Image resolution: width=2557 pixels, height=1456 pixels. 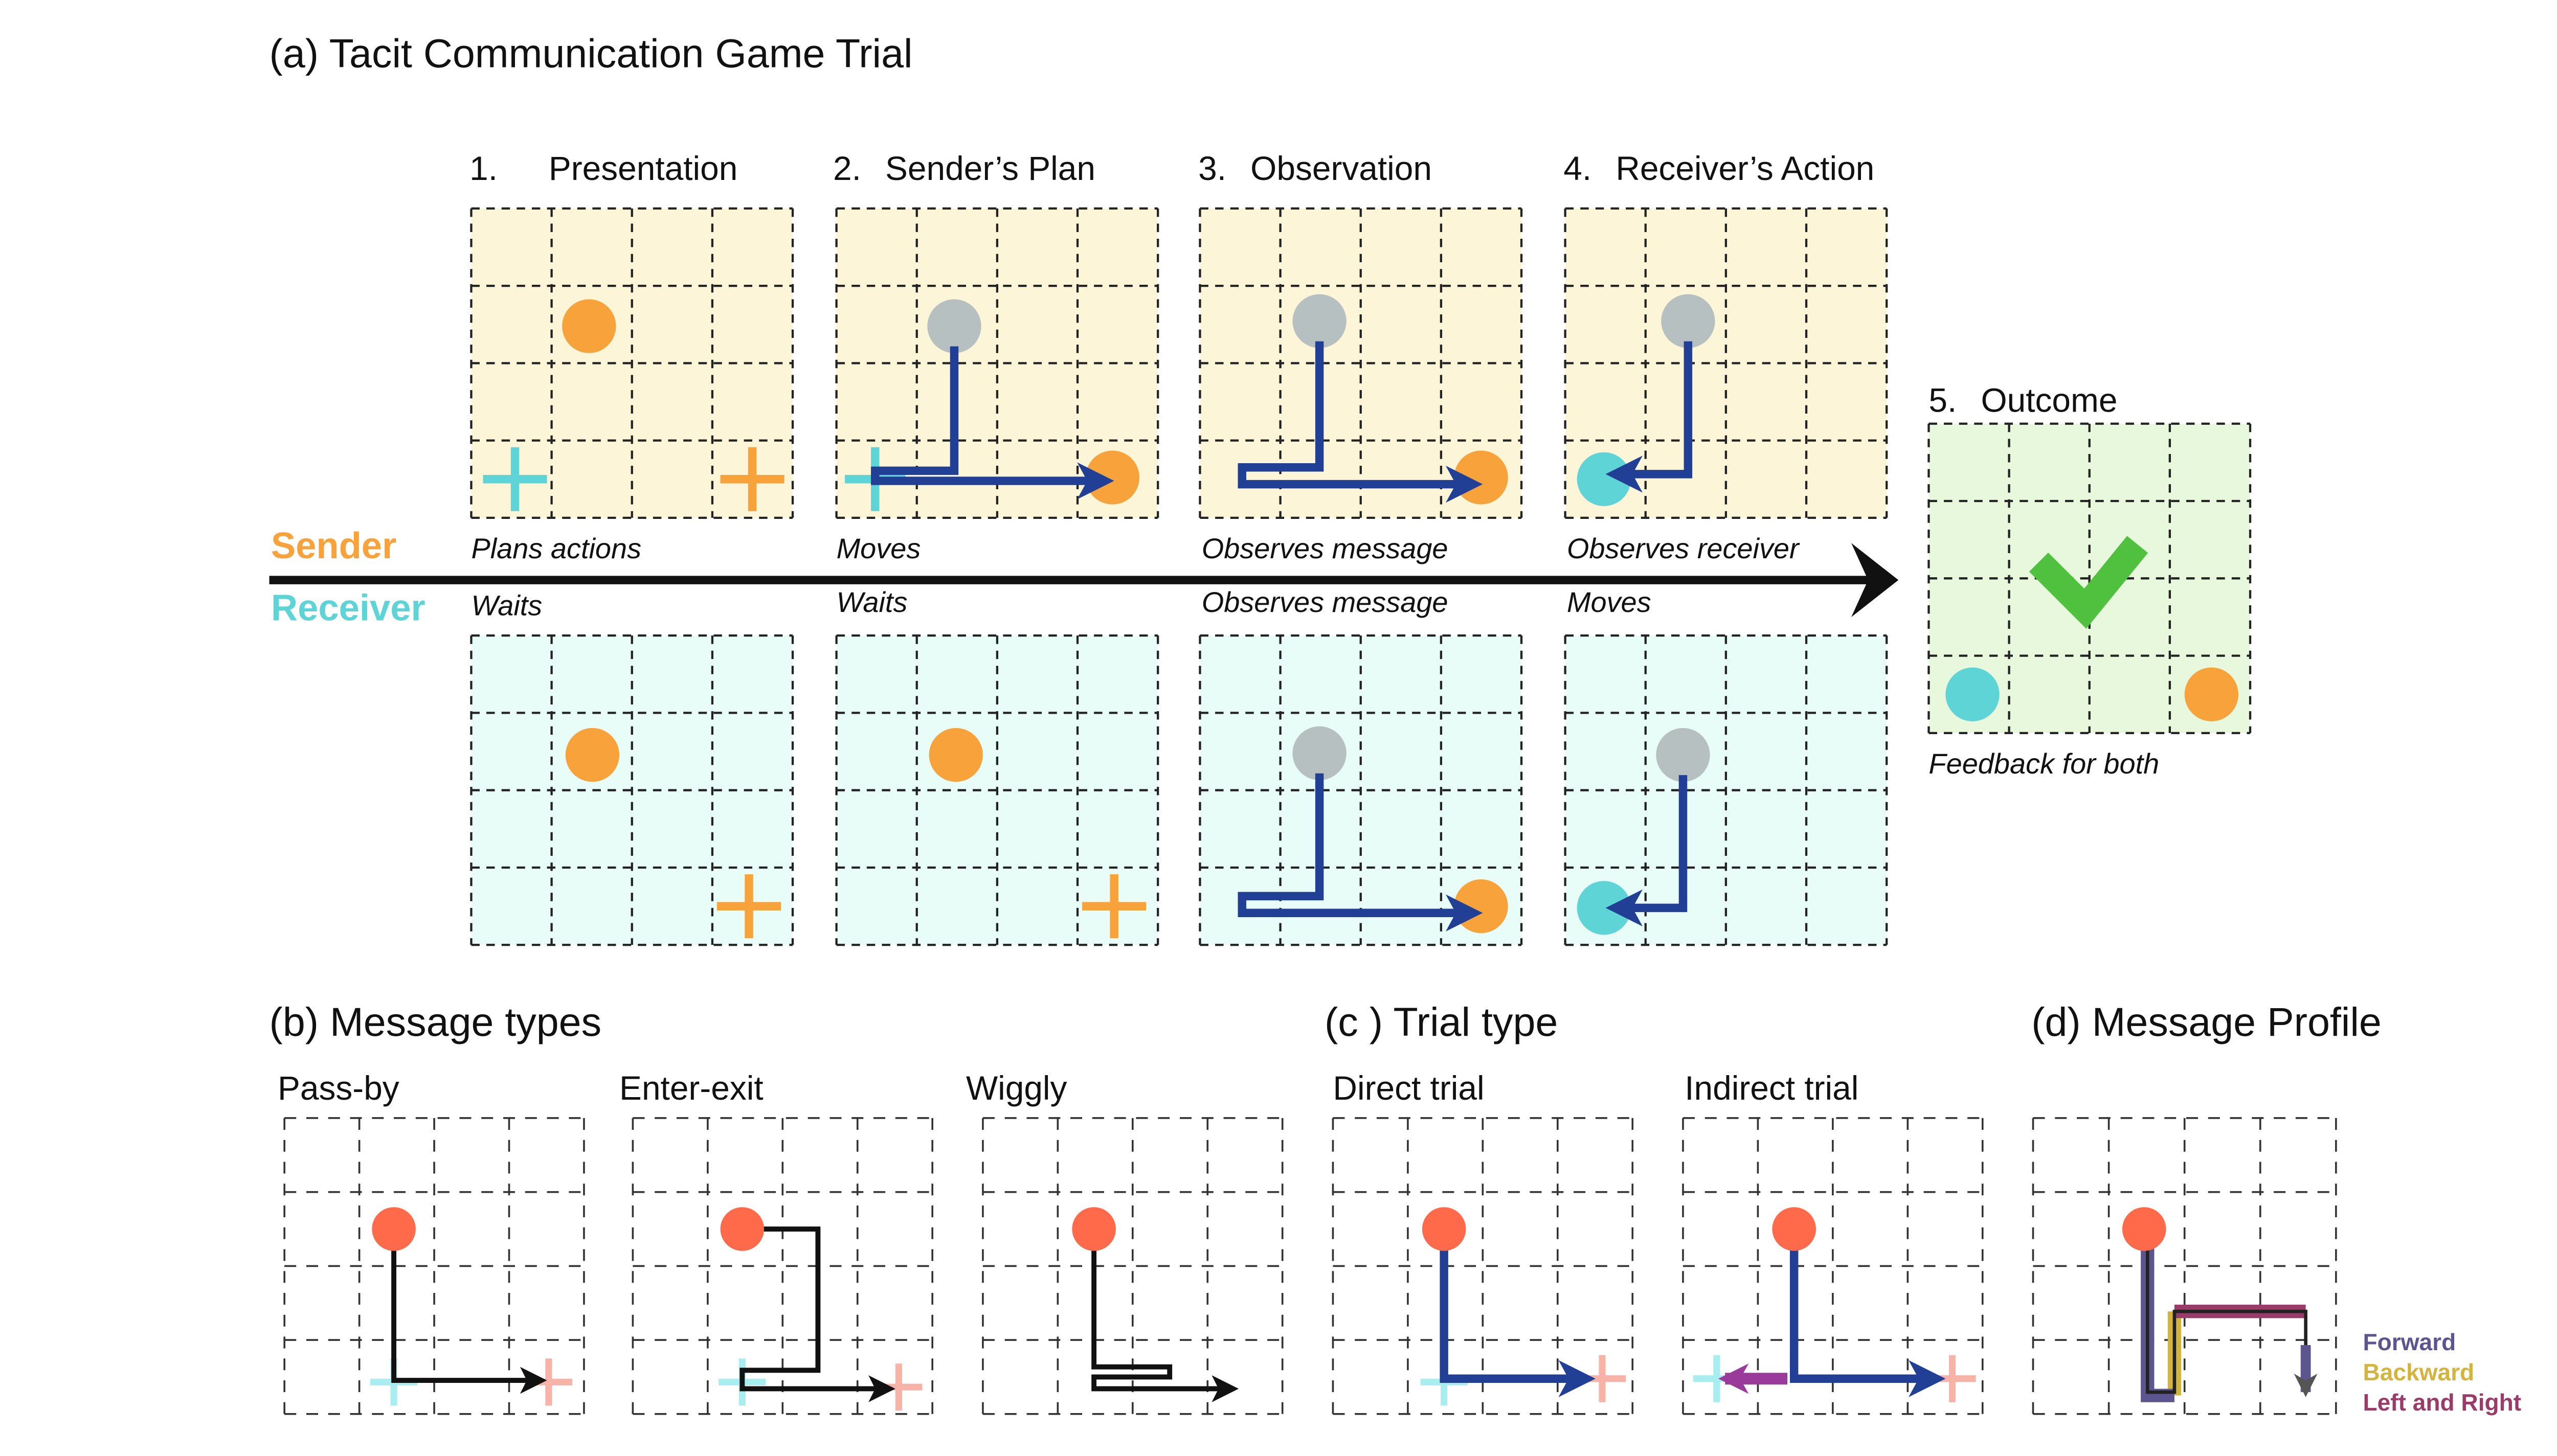 I want to click on enter-exit-grid, so click(x=783, y=1266).